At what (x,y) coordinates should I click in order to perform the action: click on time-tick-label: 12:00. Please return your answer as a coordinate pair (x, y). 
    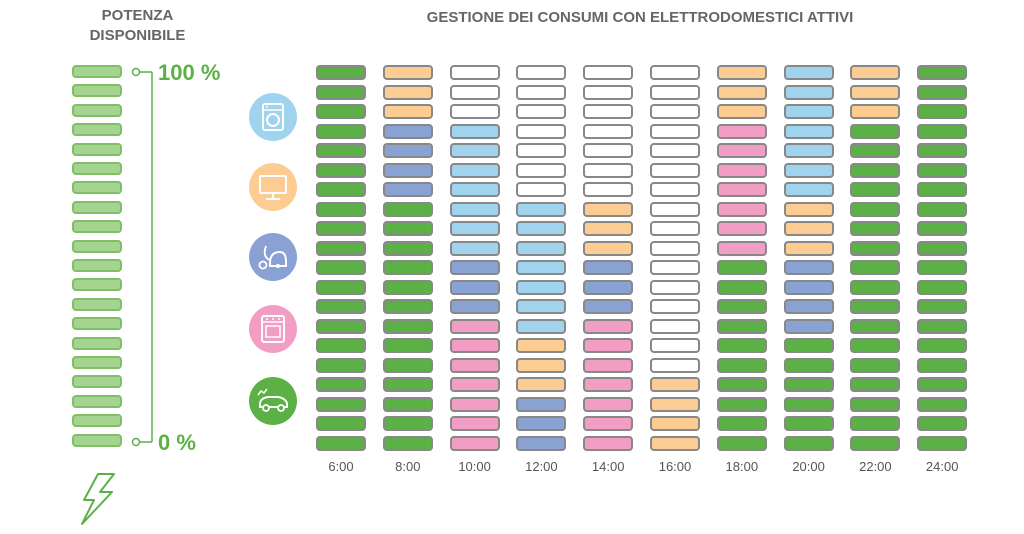
    Looking at the image, I should click on (541, 466).